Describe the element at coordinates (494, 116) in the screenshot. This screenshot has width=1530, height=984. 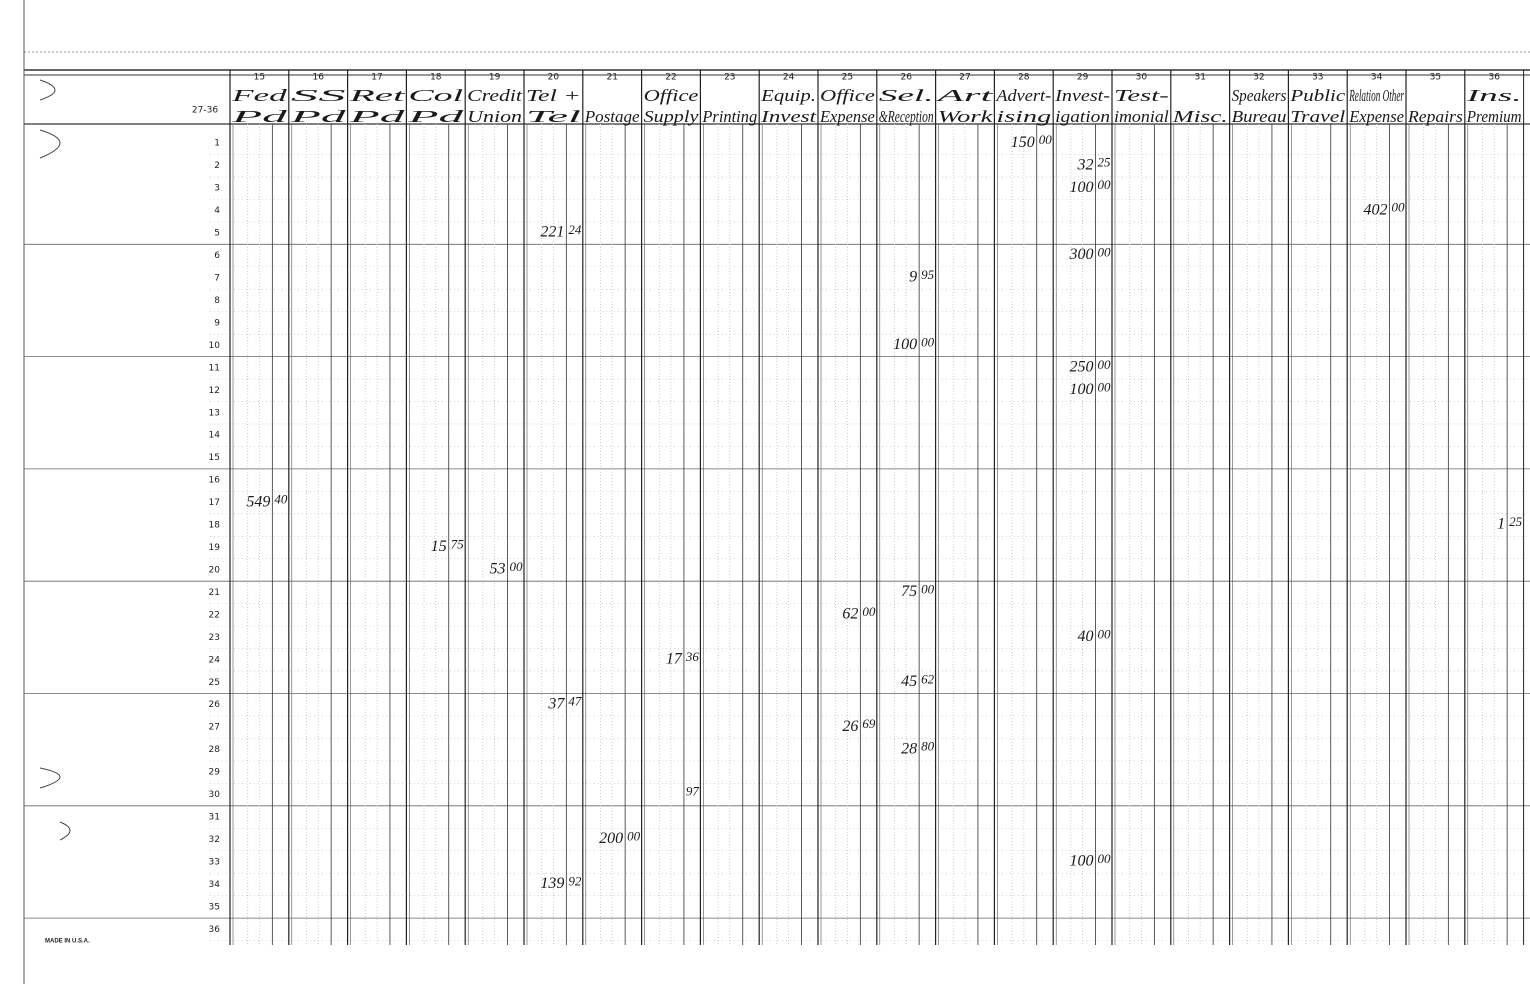
I see `column-header: Union` at that location.